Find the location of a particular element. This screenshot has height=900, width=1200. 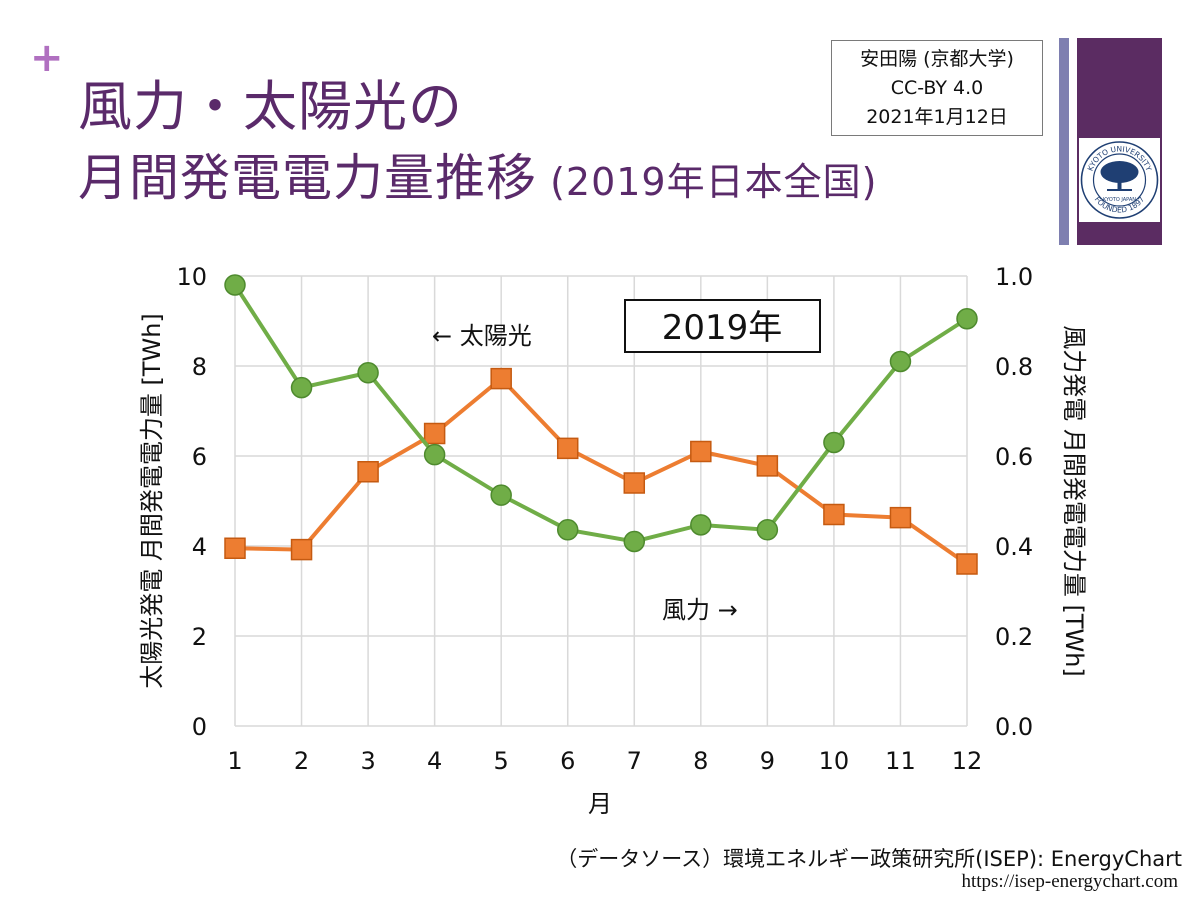

series-solar is located at coordinates (601, 471).